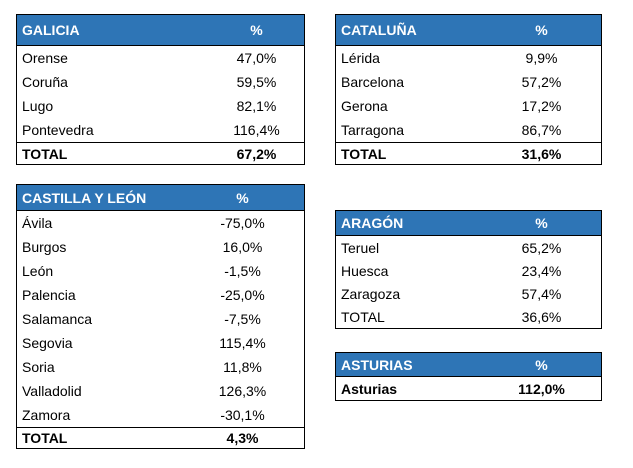 This screenshot has height=468, width=633. Describe the element at coordinates (373, 130) in the screenshot. I see `province-name: Tarragona` at that location.